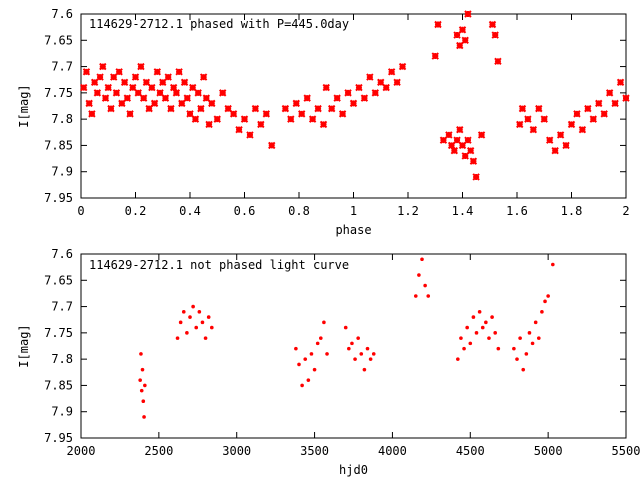  I want to click on y-tick-label: 7.6, so click(62, 254).